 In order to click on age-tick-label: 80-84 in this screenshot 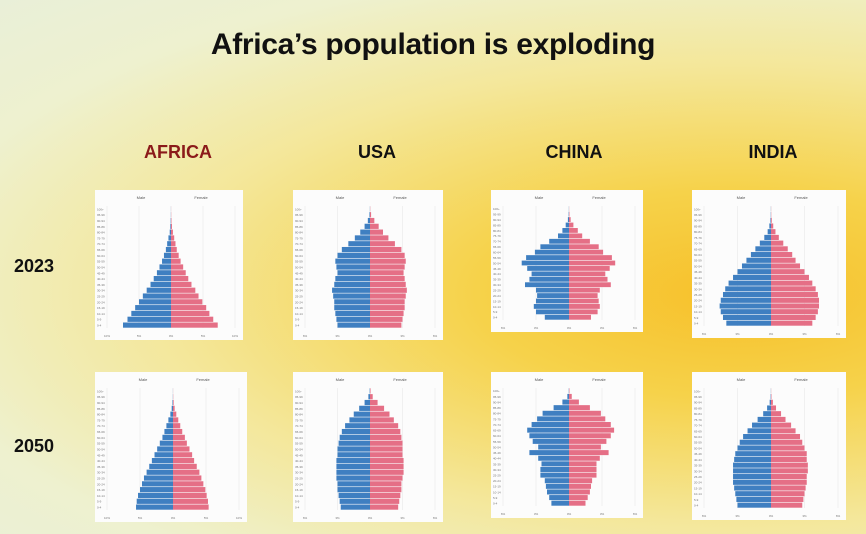, I will do `click(698, 232)`.